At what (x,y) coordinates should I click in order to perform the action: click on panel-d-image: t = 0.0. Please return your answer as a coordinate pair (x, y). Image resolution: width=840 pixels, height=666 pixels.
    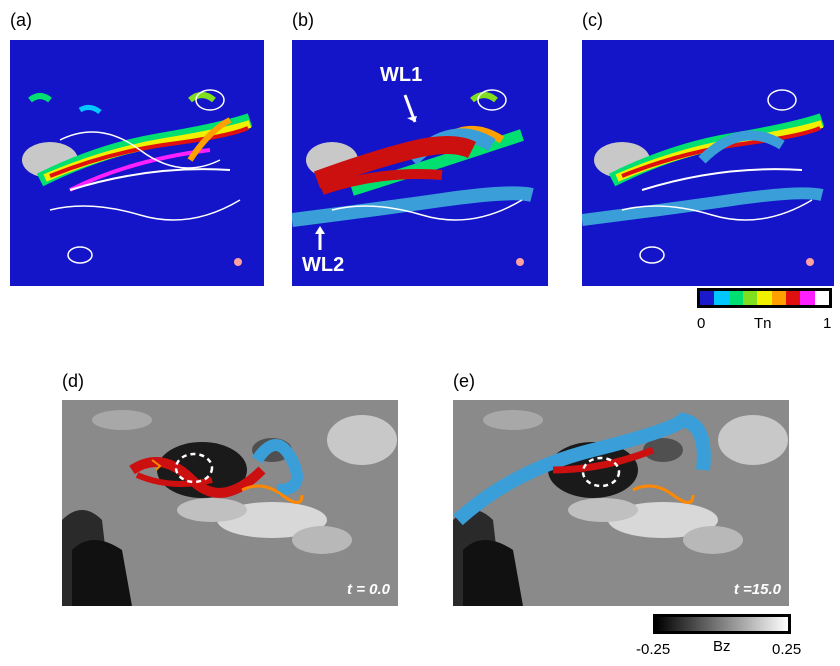
    Looking at the image, I should click on (230, 503).